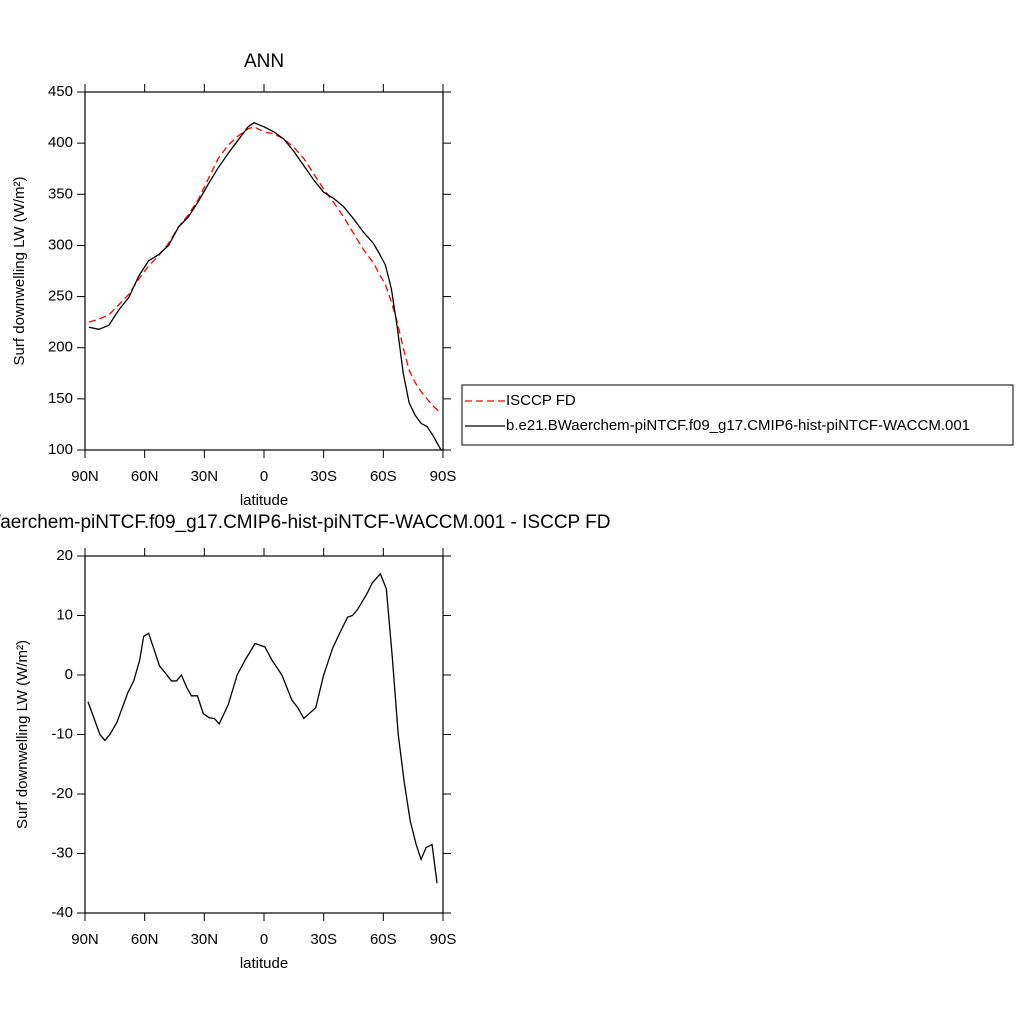 This screenshot has height=1024, width=1024. What do you see at coordinates (264, 61) in the screenshot?
I see `chart-title: ANN` at bounding box center [264, 61].